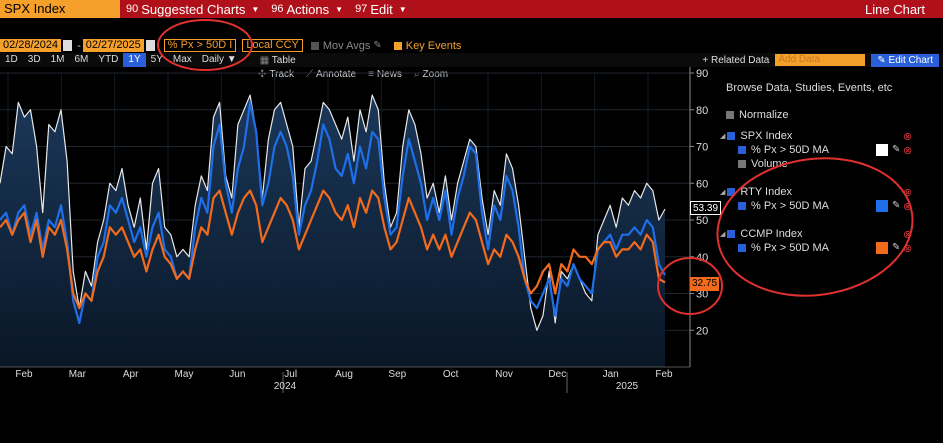 The image size is (943, 443). I want to click on color-swatch-orange, so click(882, 248).